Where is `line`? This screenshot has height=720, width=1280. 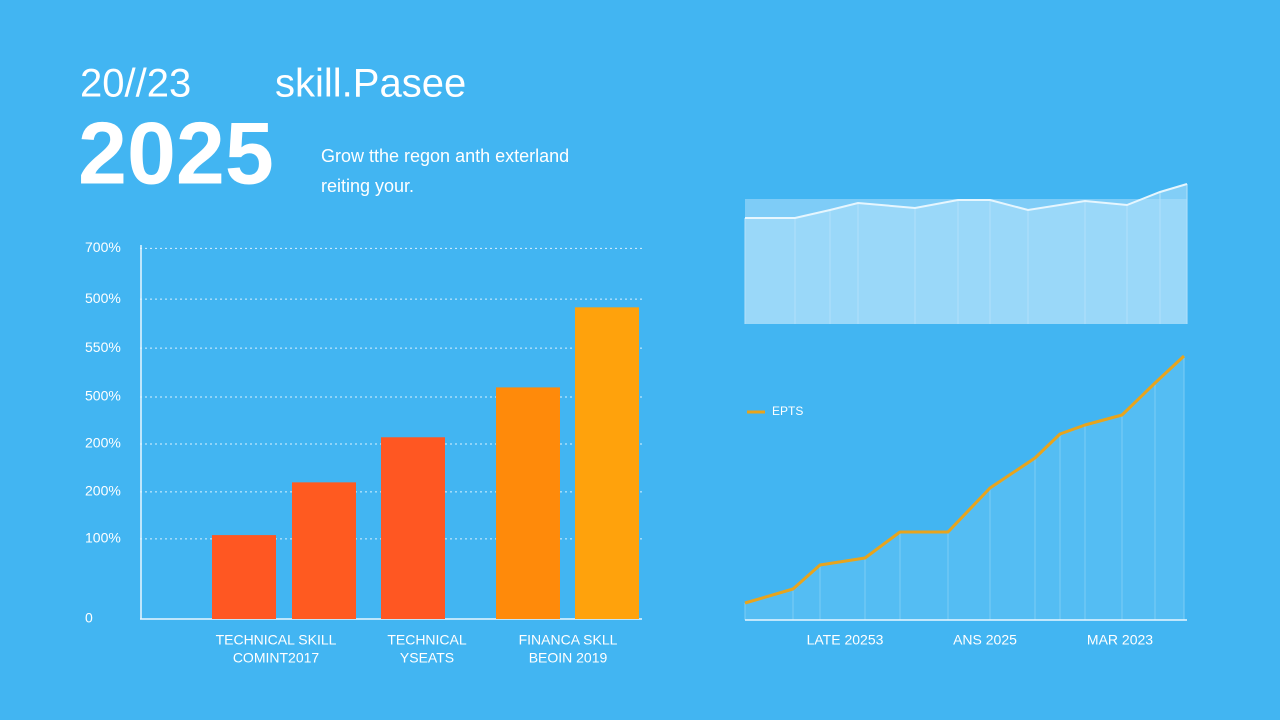 line is located at coordinates (966, 201).